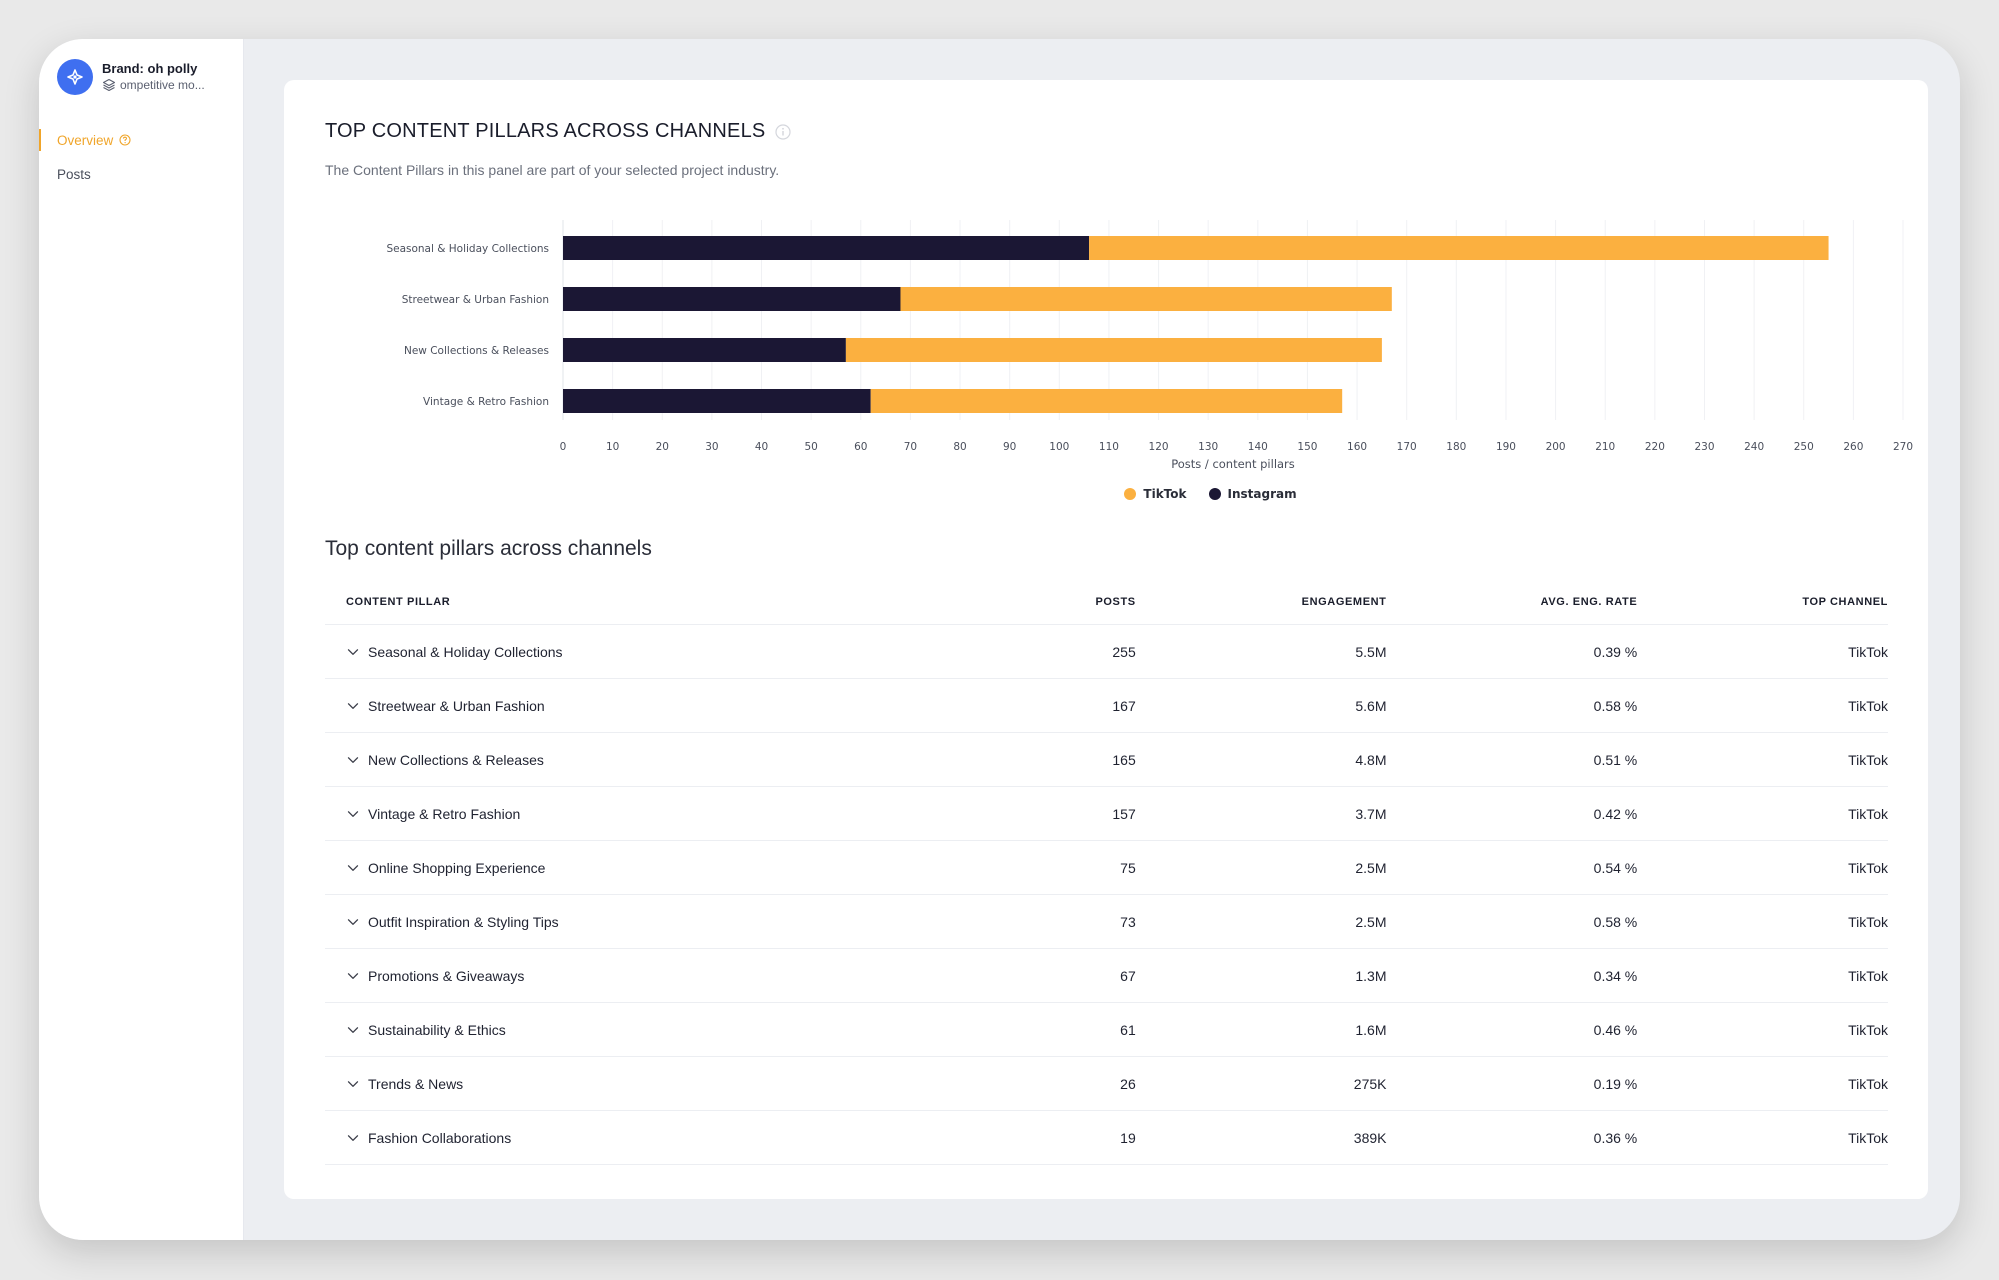  I want to click on cell-posts: 255, so click(1124, 651).